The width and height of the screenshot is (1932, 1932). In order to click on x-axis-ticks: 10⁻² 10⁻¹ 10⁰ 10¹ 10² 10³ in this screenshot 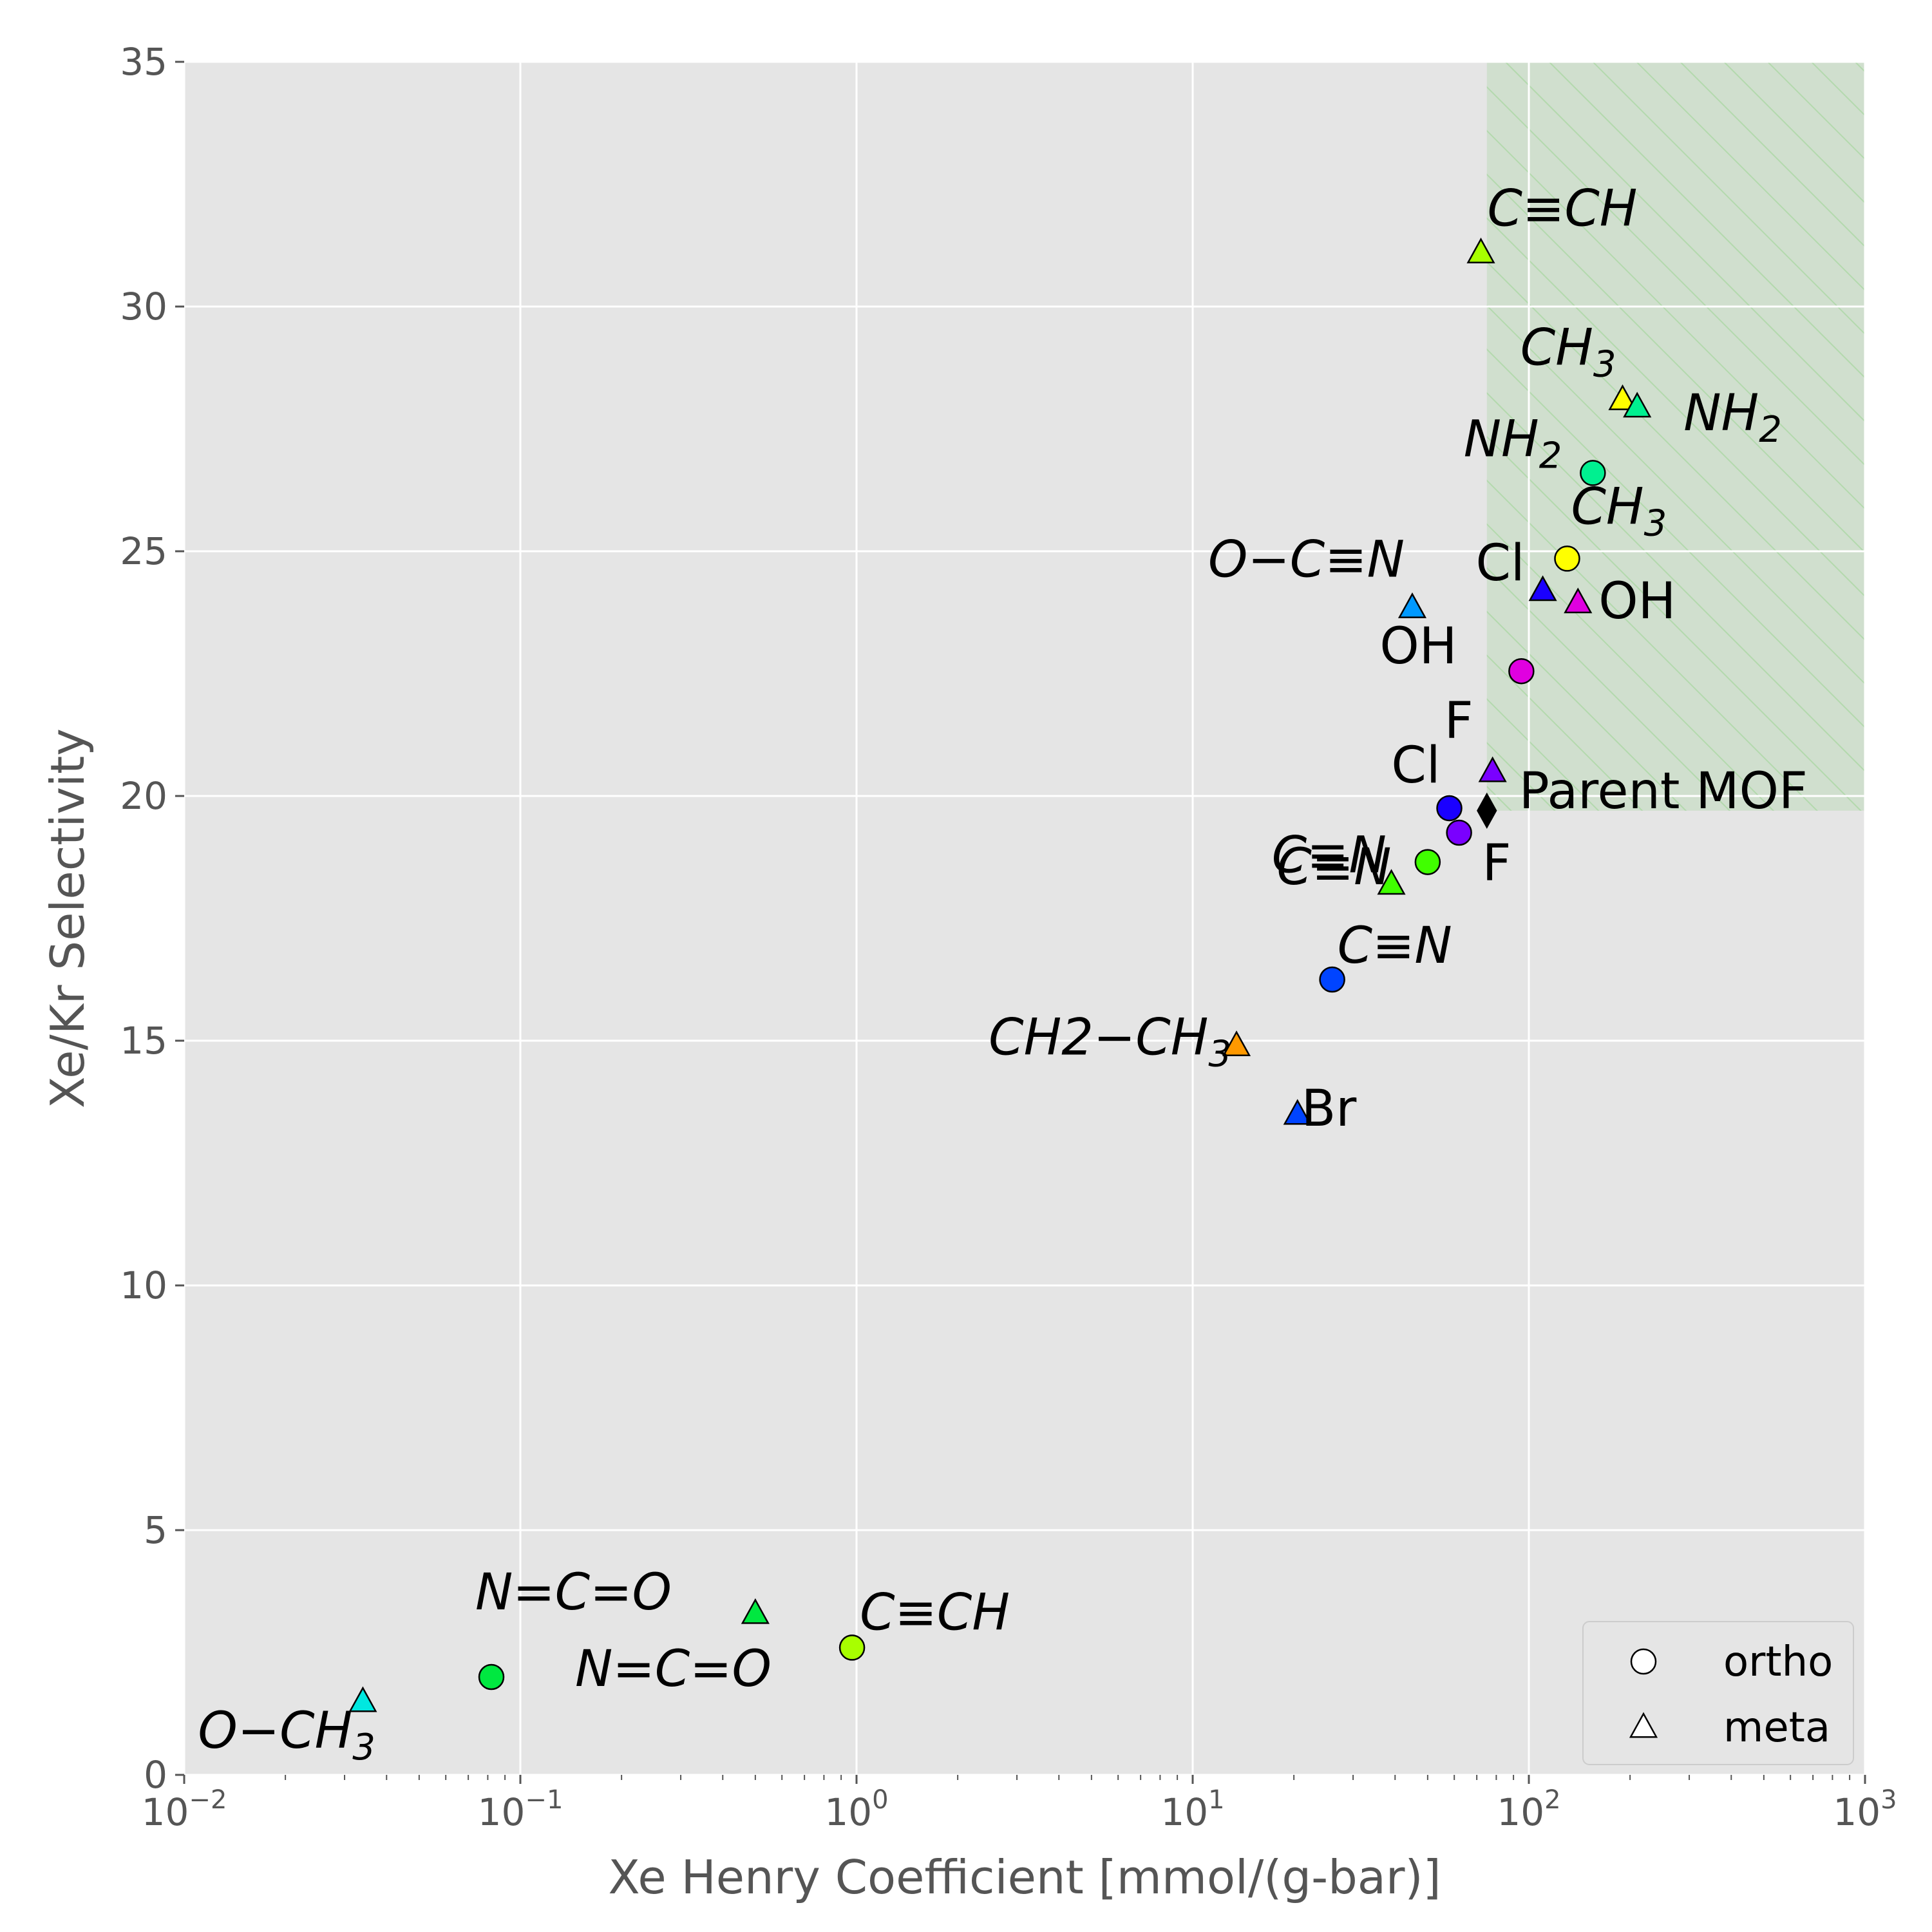, I will do `click(1019, 1805)`.